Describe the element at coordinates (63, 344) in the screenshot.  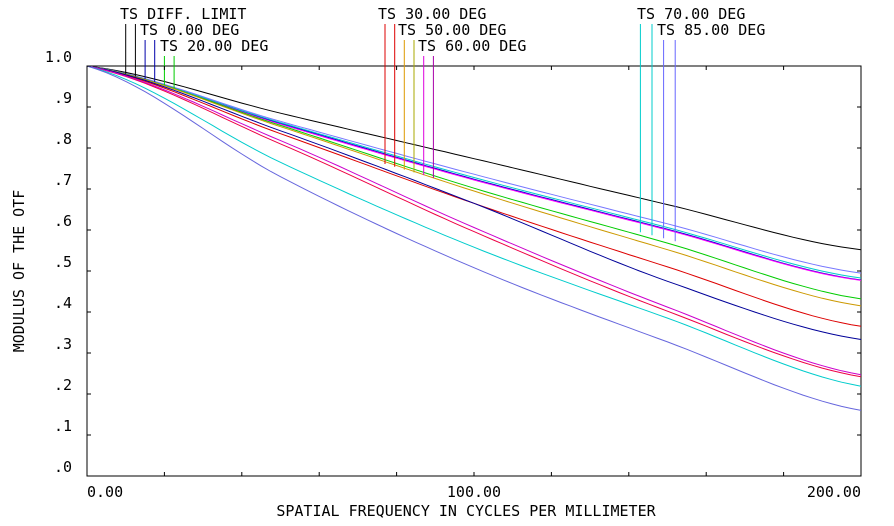
I see `y-tick-label: .3` at that location.